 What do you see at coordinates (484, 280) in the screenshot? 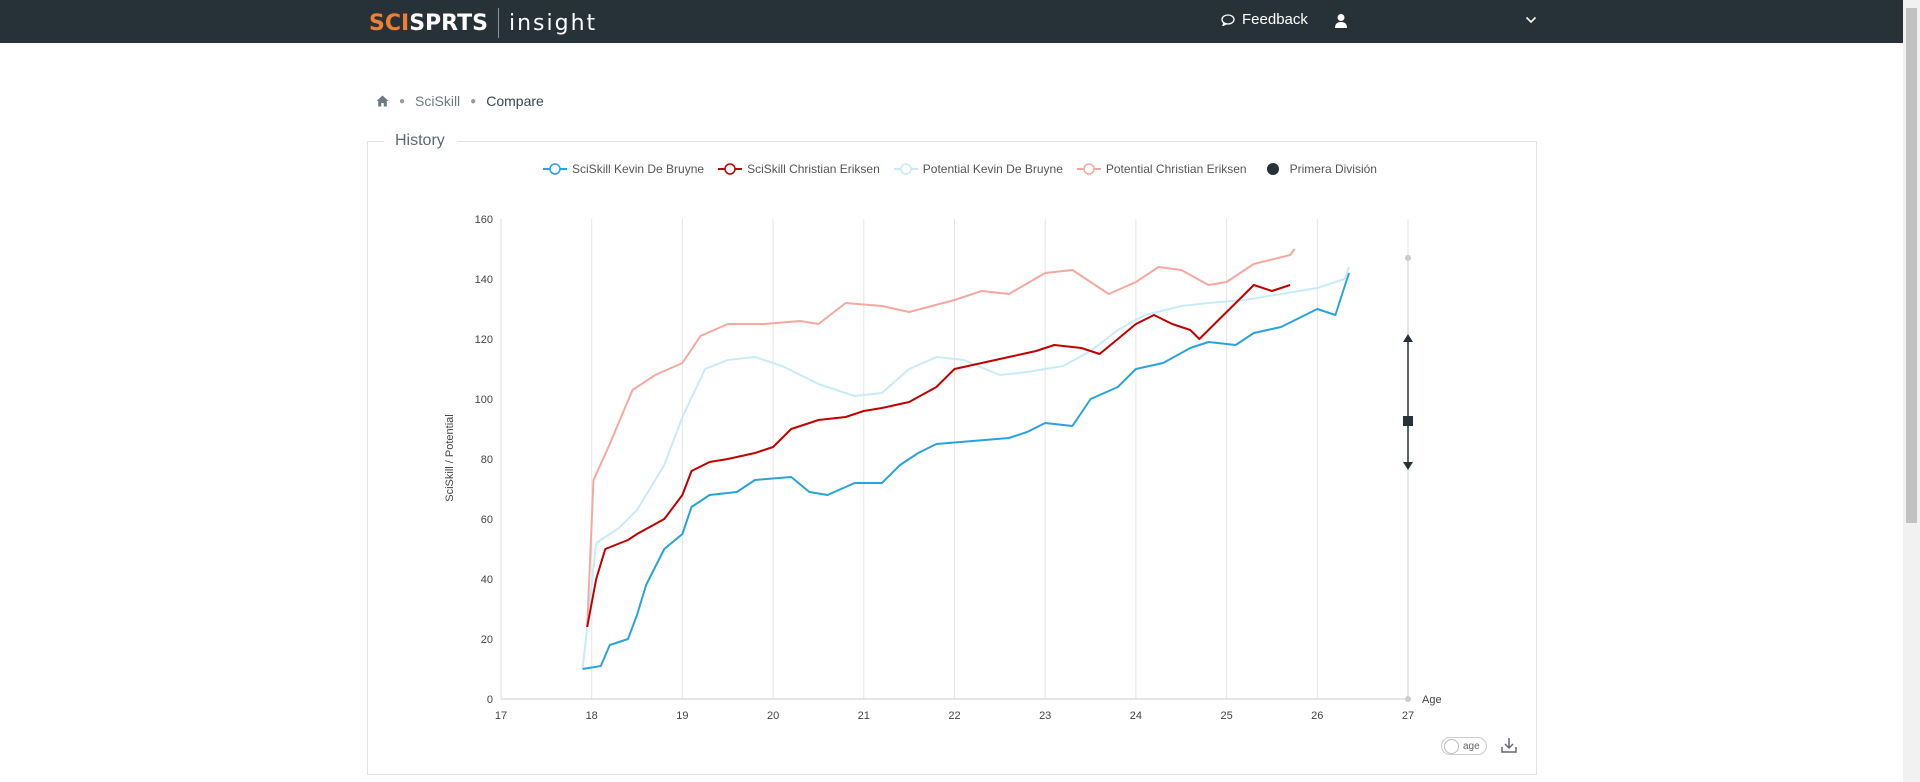
I see `y-tick-label: 140` at bounding box center [484, 280].